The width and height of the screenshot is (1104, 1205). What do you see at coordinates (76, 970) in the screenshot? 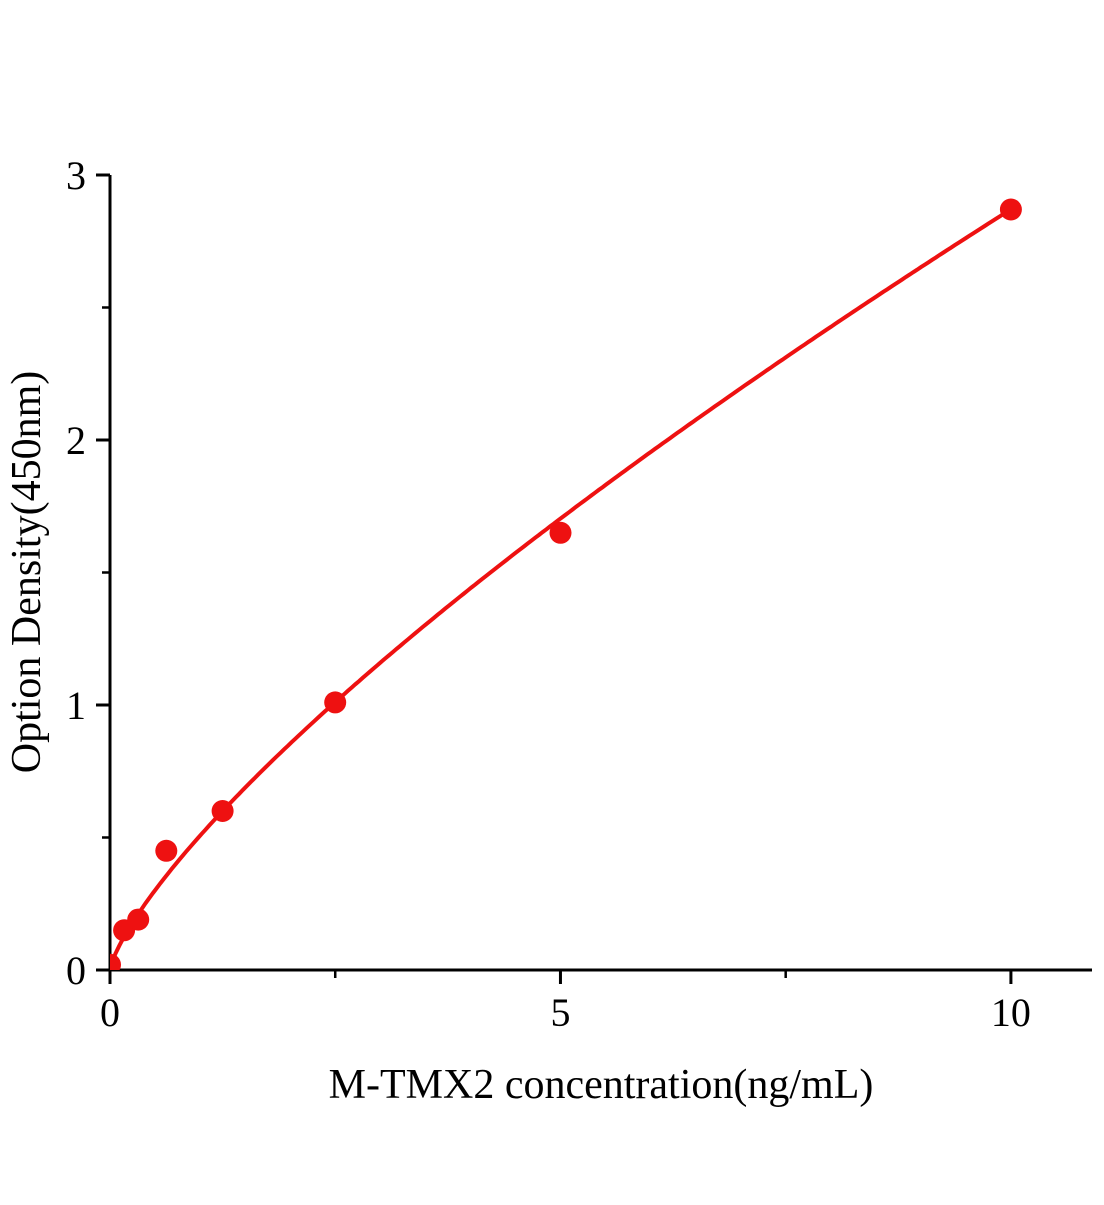
I see `y-tick-label: 0` at bounding box center [76, 970].